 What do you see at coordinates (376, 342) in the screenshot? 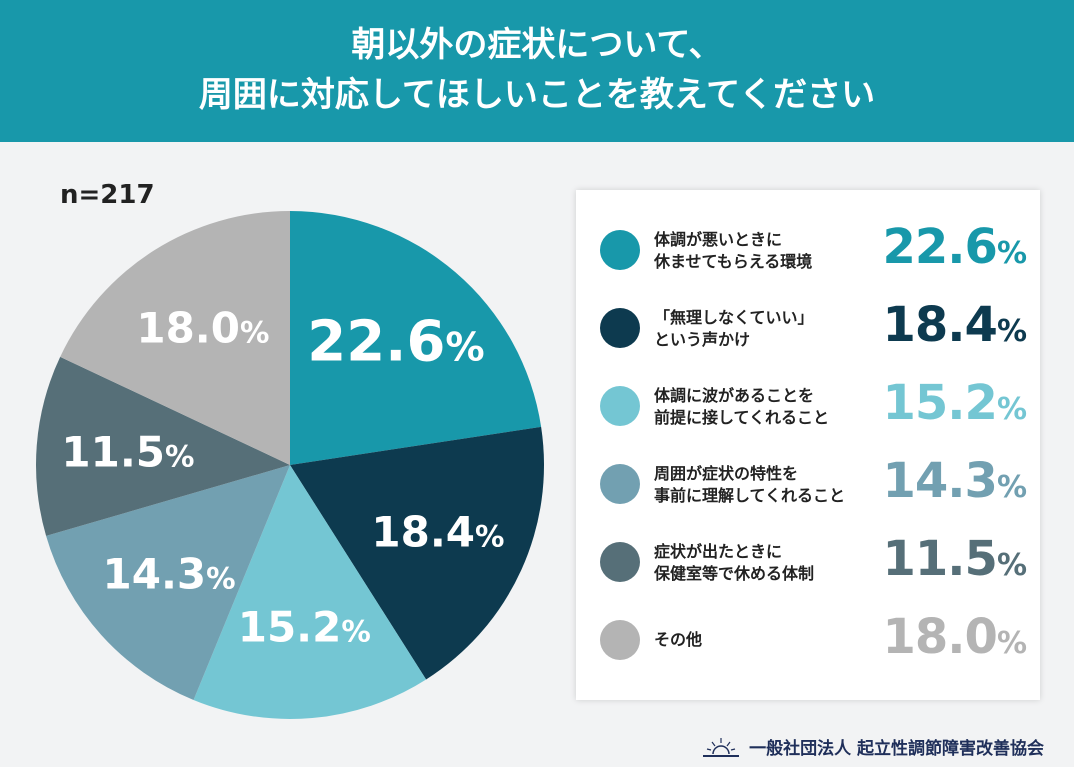
I see `slice-value: 22.6` at bounding box center [376, 342].